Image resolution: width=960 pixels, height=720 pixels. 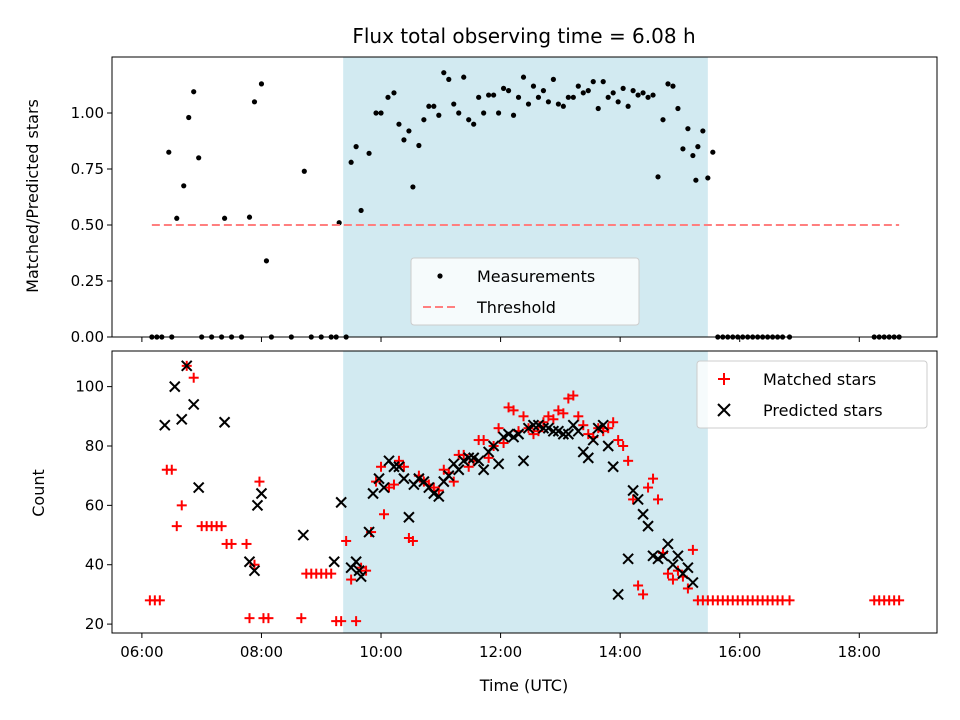 What do you see at coordinates (87, 281) in the screenshot?
I see `y-tick-label: 0.25` at bounding box center [87, 281].